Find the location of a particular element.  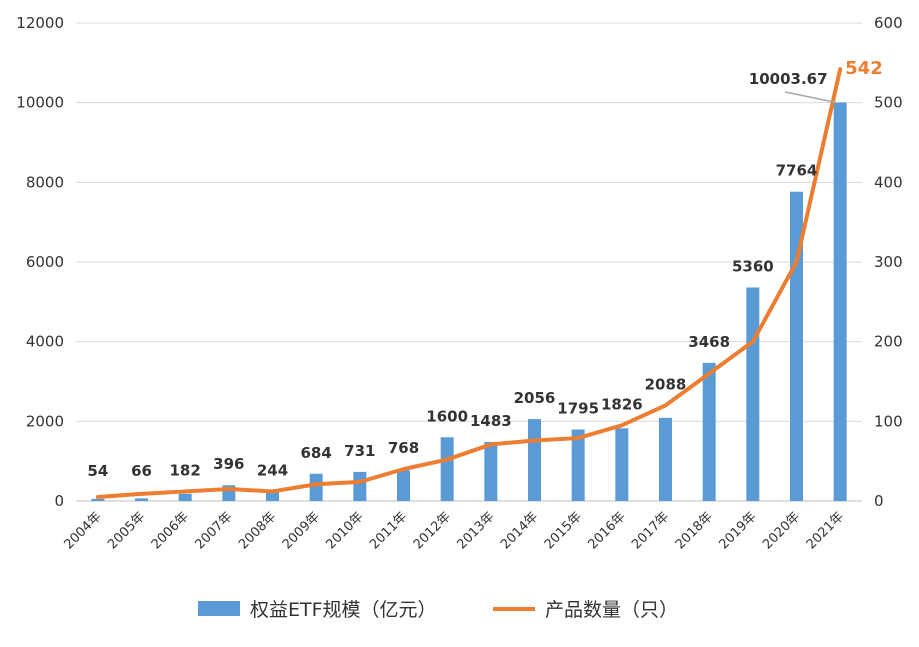

bar-2009年 is located at coordinates (316, 487).